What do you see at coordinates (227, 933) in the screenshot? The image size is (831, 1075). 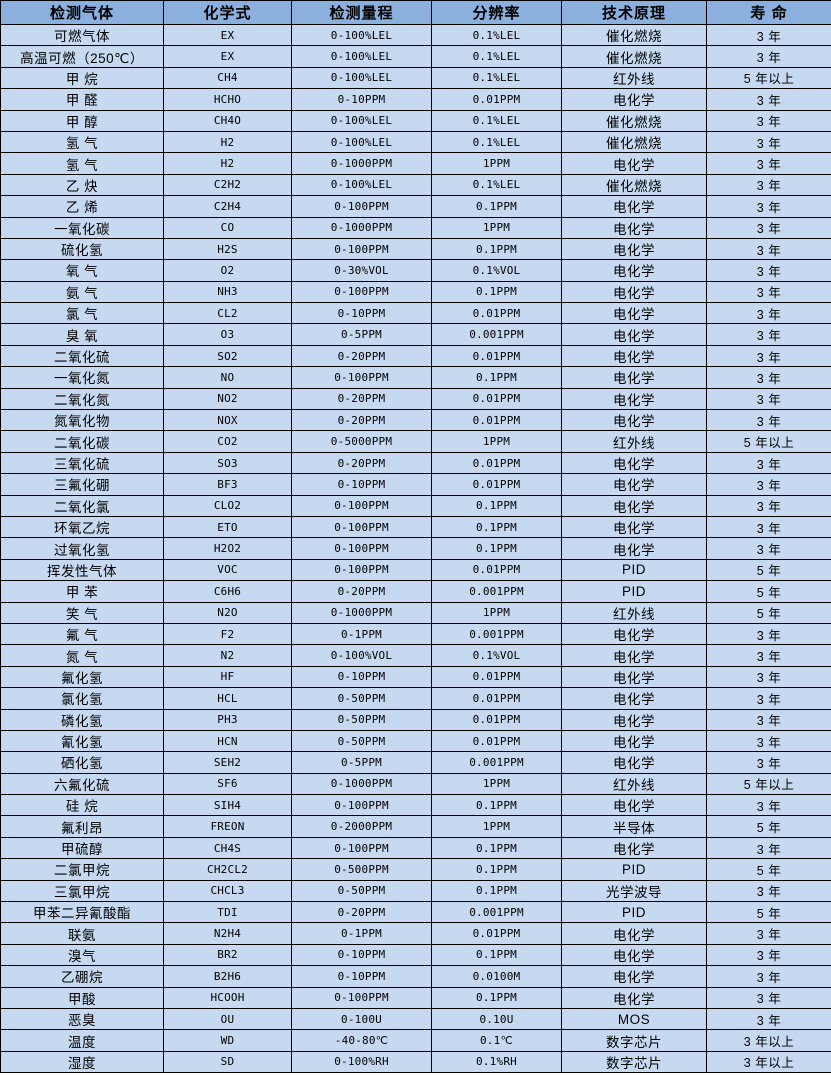 I see `cell-formula: N2H4` at bounding box center [227, 933].